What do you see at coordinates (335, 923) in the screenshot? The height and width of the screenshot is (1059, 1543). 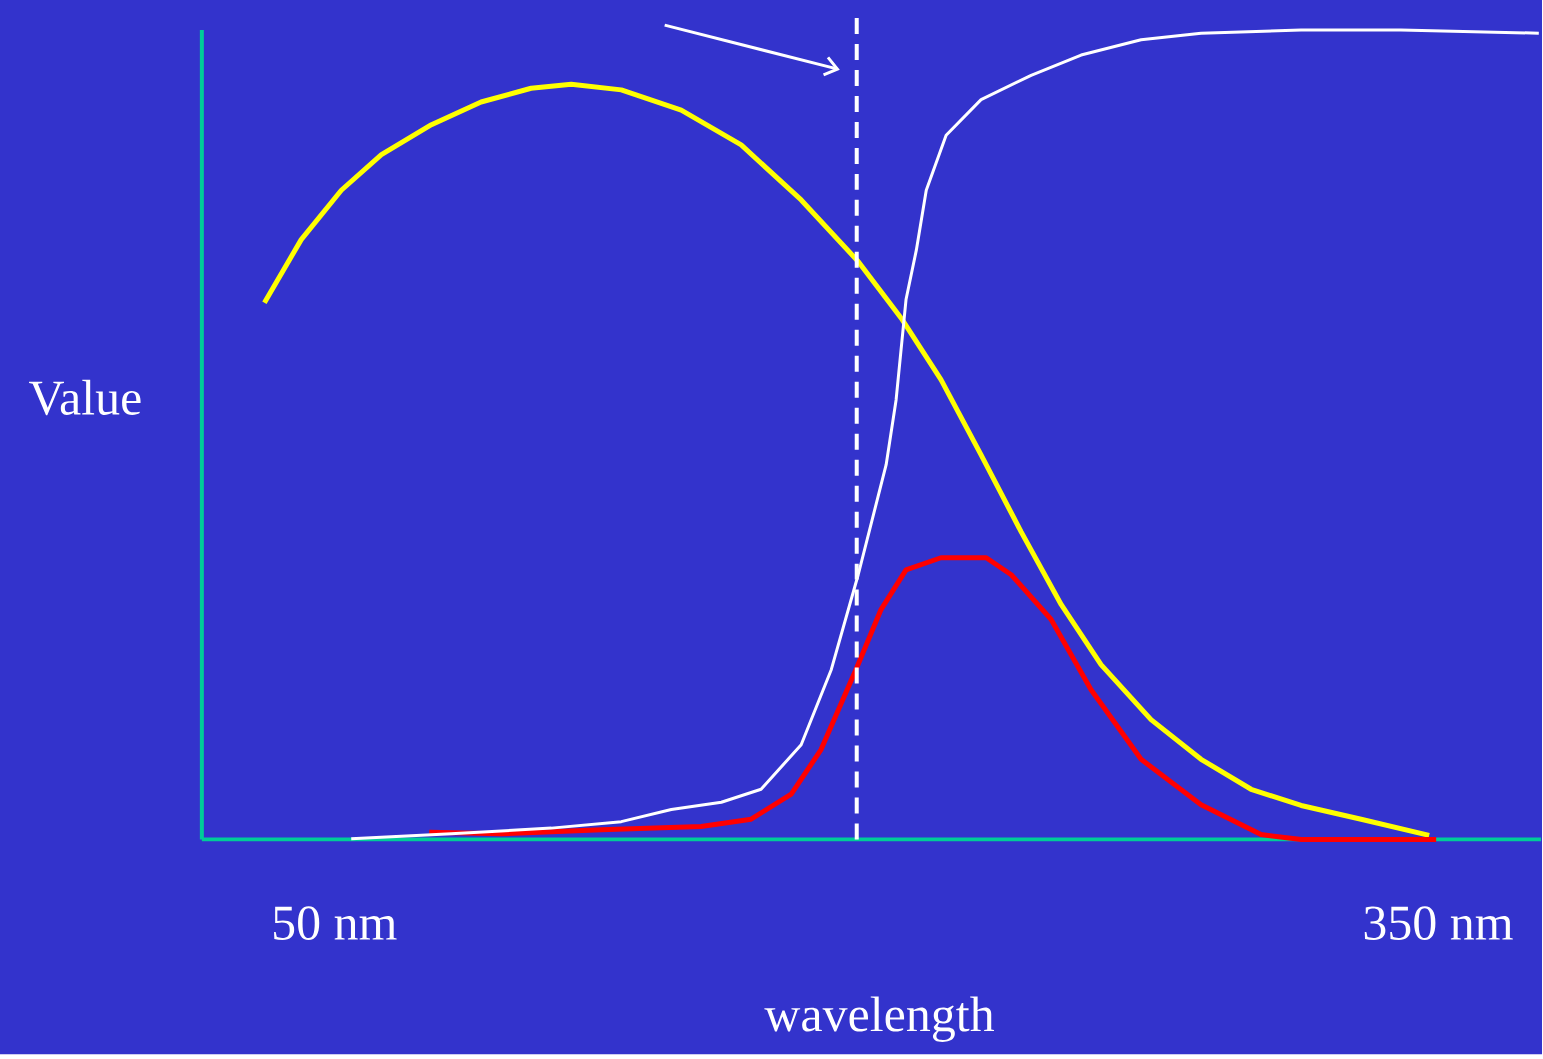 I see `x-tick-label: 50 nm` at bounding box center [335, 923].